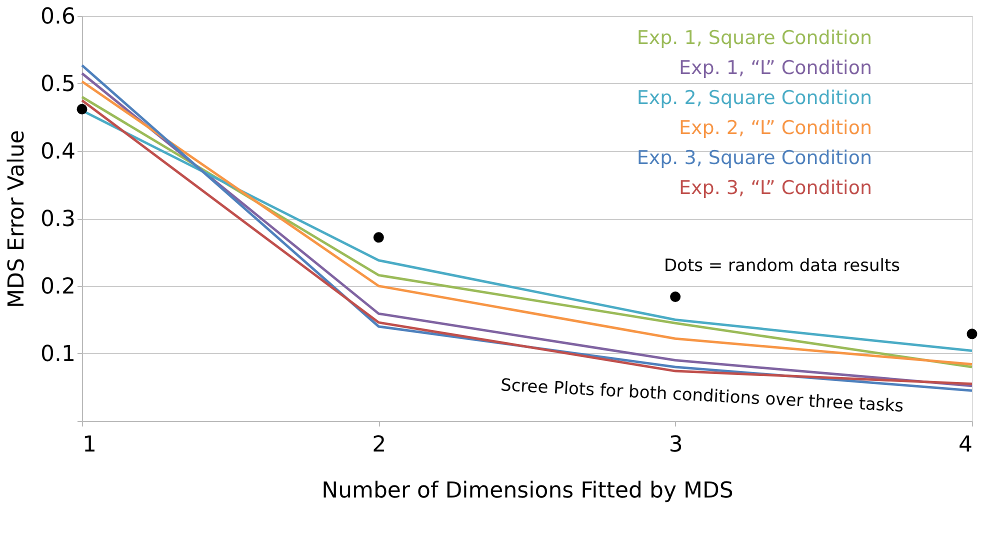  What do you see at coordinates (754, 98) in the screenshot?
I see `text: Exp. 2, Square Condition` at bounding box center [754, 98].